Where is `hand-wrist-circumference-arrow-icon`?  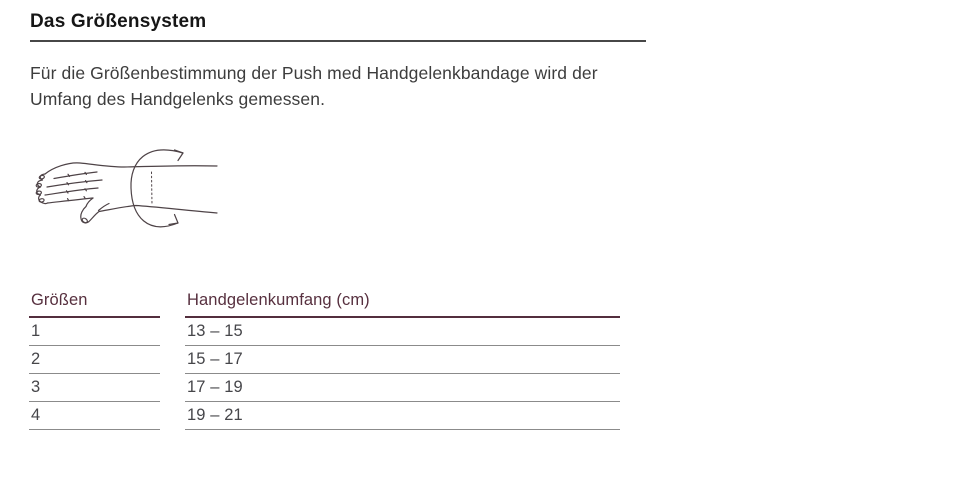 hand-wrist-circumference-arrow-icon is located at coordinates (126, 188).